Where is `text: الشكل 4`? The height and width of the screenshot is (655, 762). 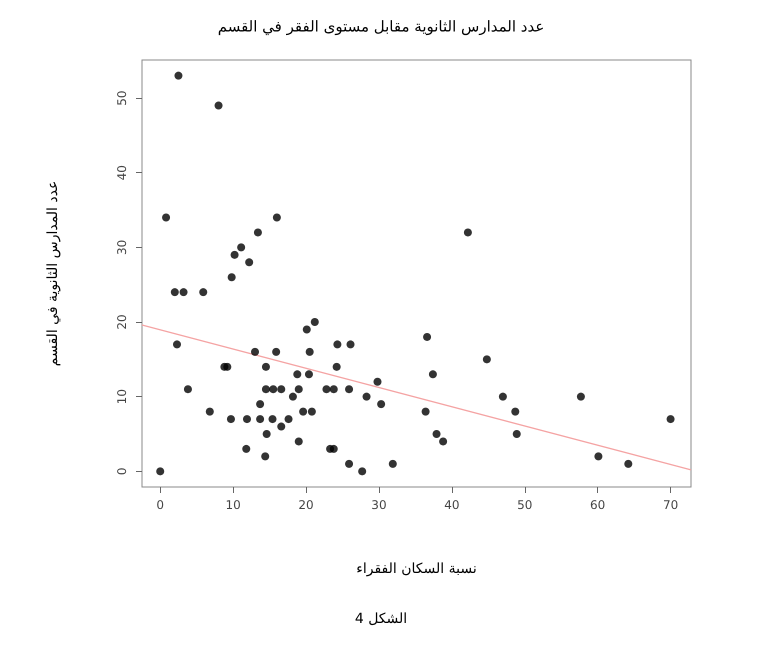
text: الشكل 4 is located at coordinates (381, 619).